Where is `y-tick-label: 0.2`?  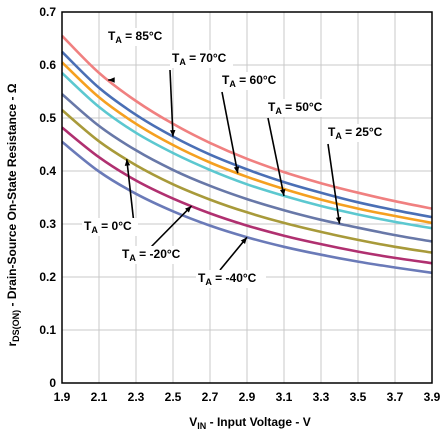
y-tick-label: 0.2 is located at coordinates (47, 277).